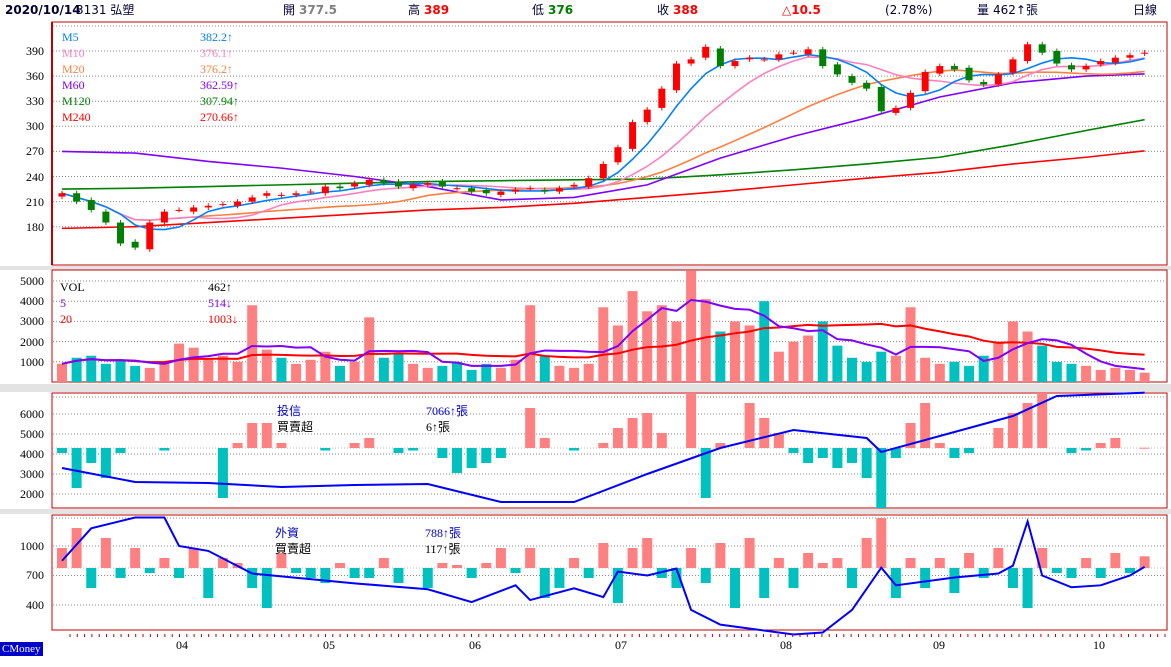  I want to click on close-label: 收, so click(663, 10).